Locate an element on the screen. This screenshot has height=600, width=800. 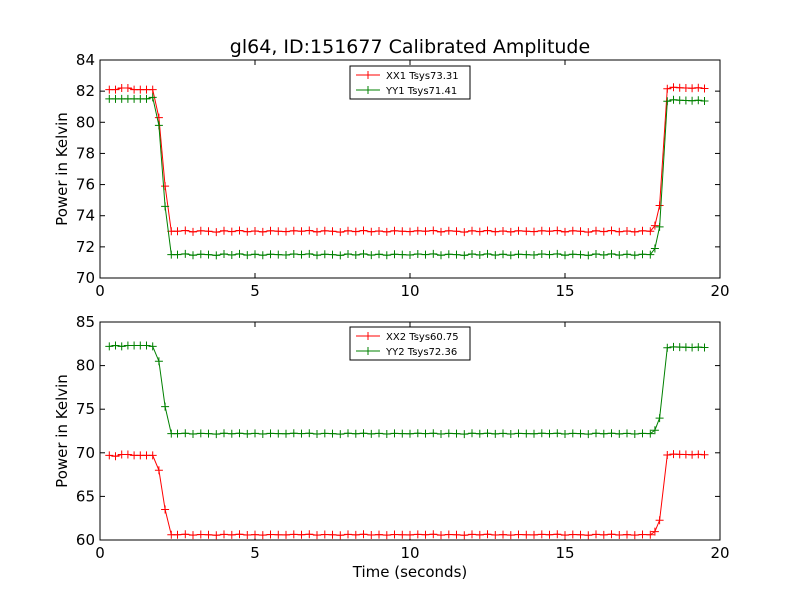
legend-box is located at coordinates (410, 82).